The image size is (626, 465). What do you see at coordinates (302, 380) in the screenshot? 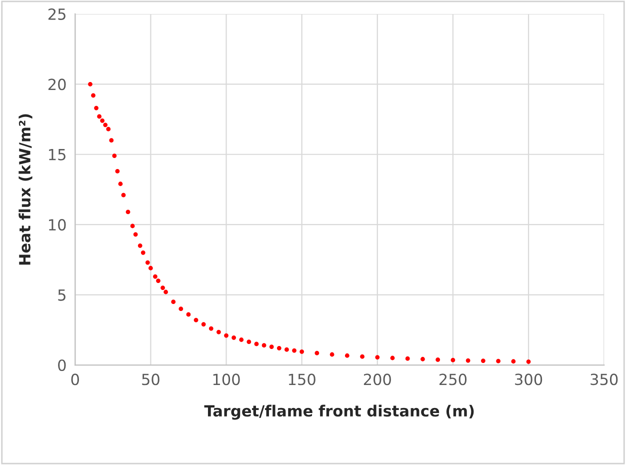
I see `x-tick-label: 150` at bounding box center [302, 380].